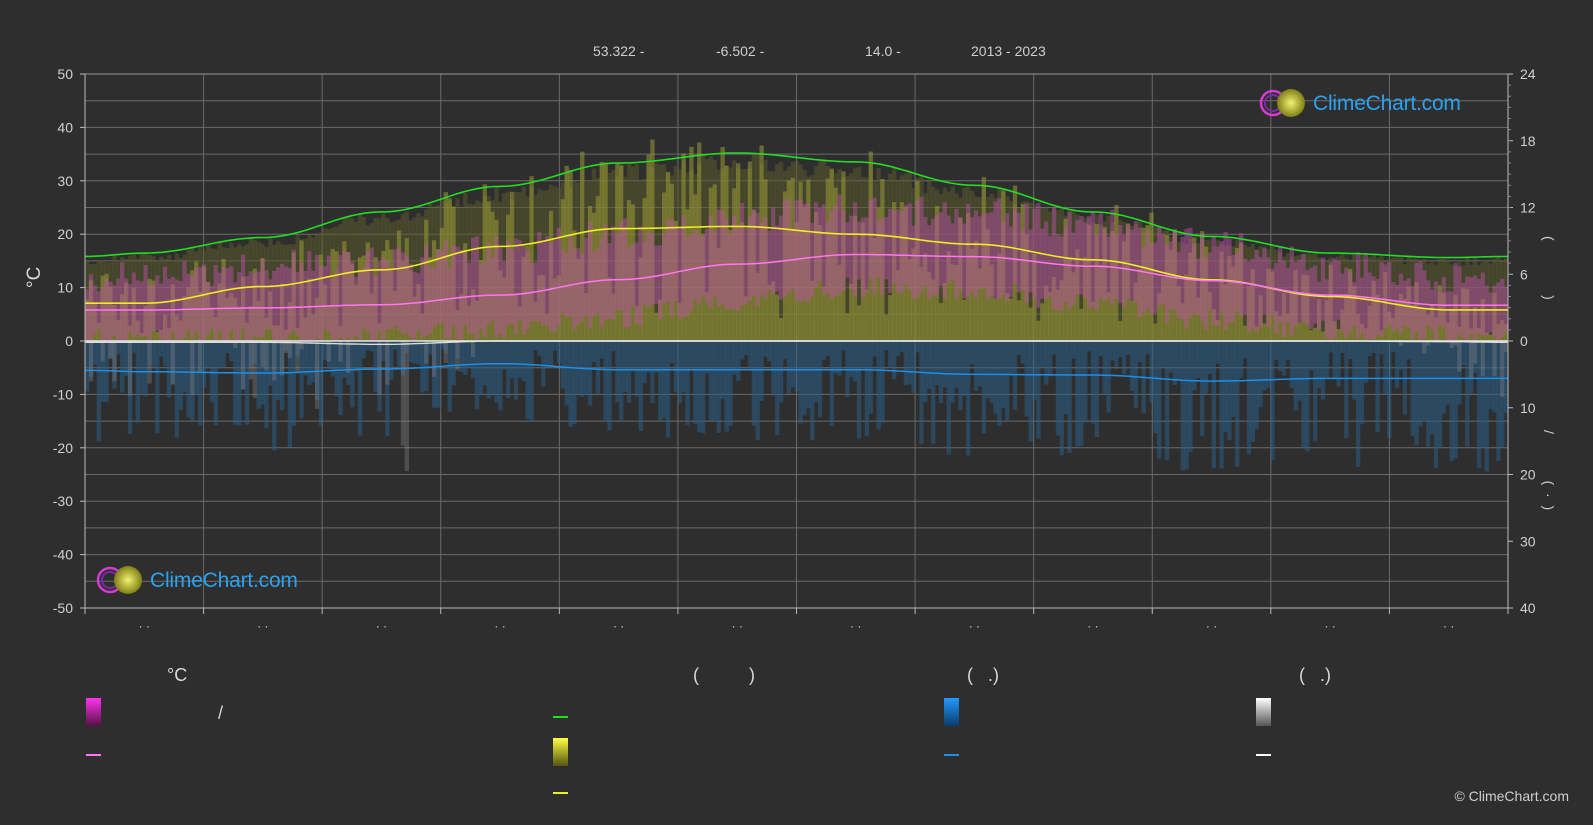 The image size is (1593, 825). I want to click on brand-name-bottom: ClimeChart.com, so click(224, 580).